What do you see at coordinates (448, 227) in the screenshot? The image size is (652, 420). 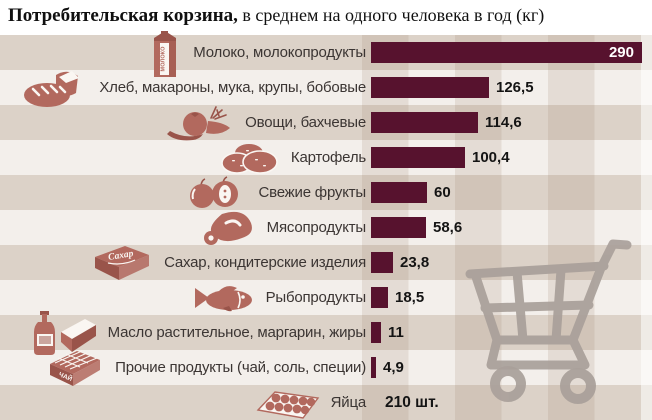 I see `value-label: 58,6` at bounding box center [448, 227].